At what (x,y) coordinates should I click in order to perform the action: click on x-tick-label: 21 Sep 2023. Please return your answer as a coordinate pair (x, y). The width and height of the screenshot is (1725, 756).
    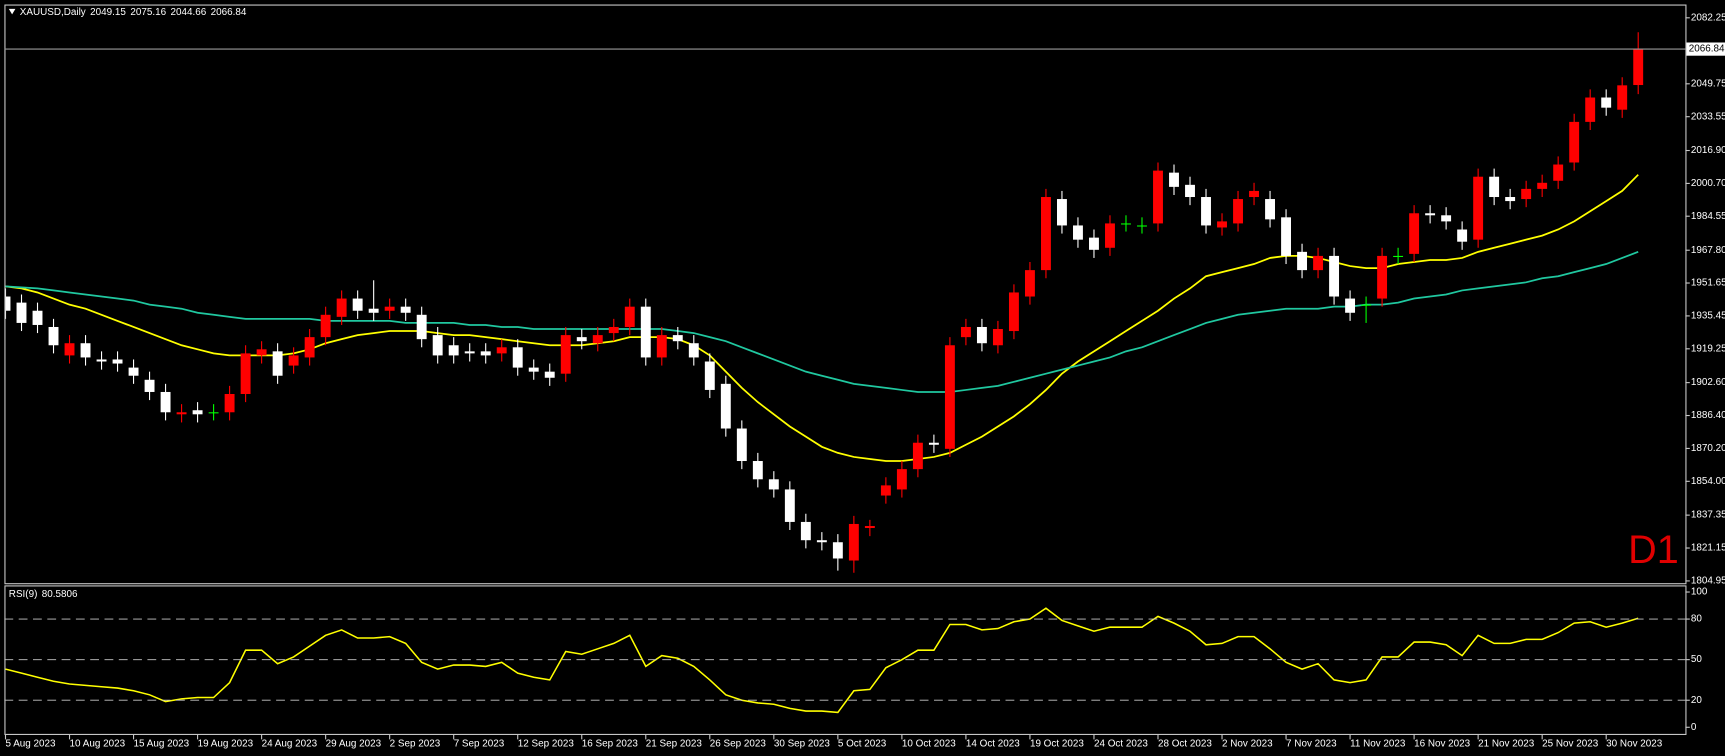
    Looking at the image, I should click on (674, 743).